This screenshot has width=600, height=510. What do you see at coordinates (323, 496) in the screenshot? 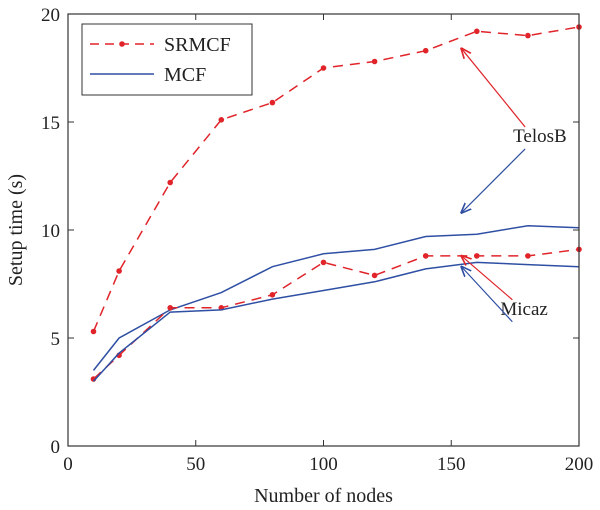
I see `x-axis-label: Number of nodes` at bounding box center [323, 496].